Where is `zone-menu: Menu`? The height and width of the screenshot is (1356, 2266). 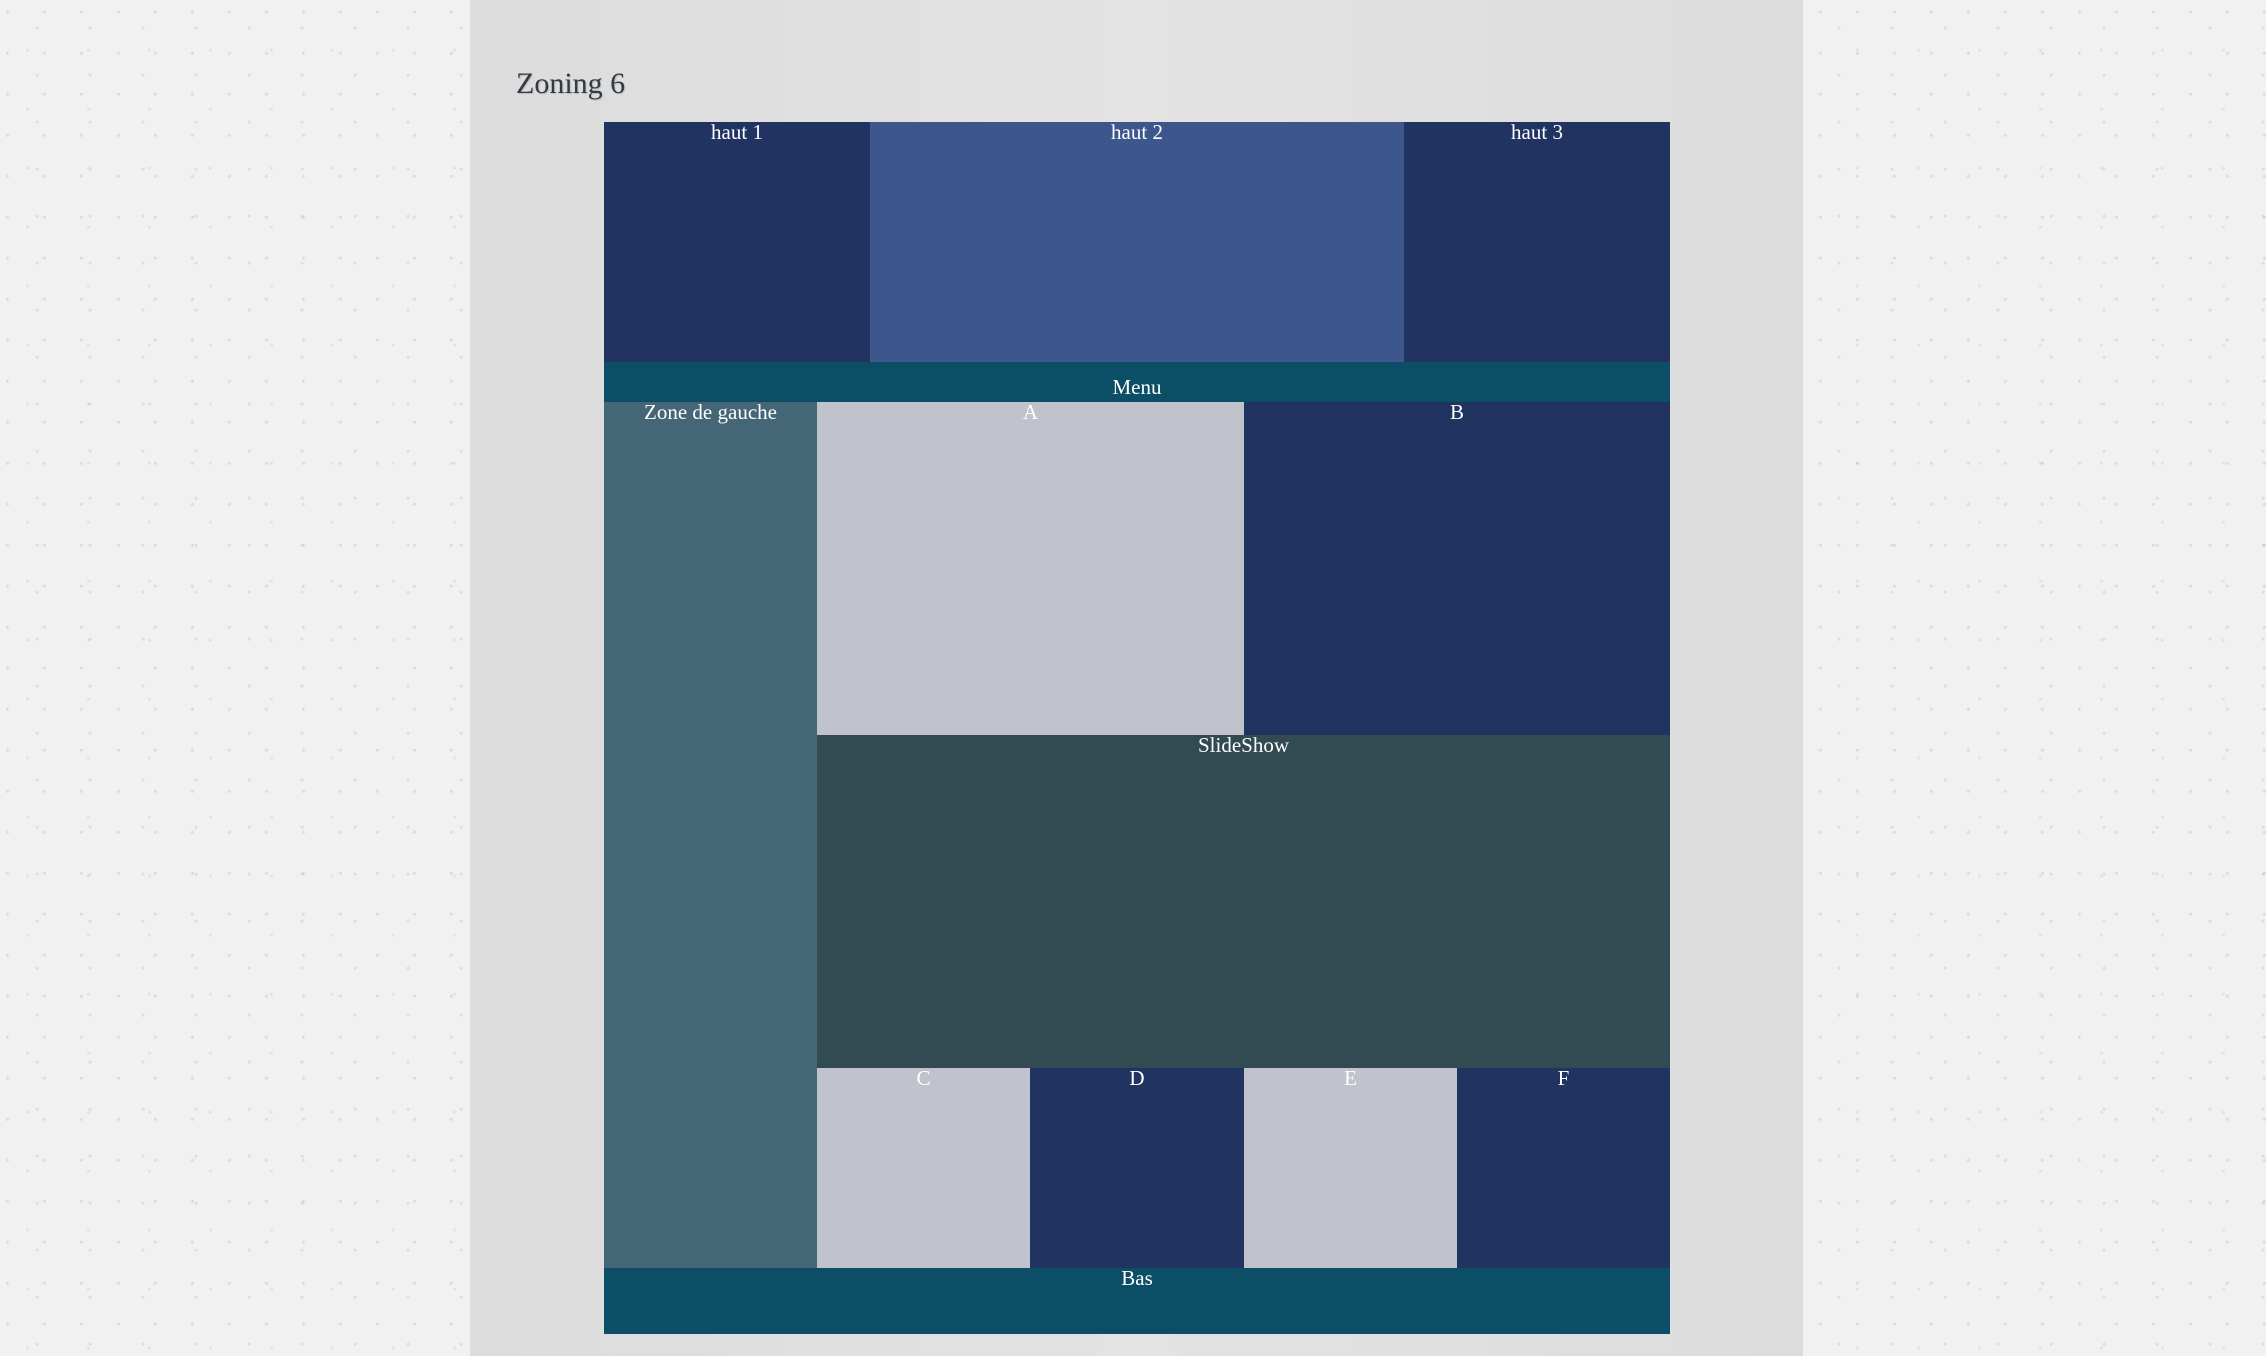
zone-menu: Menu is located at coordinates (1137, 382).